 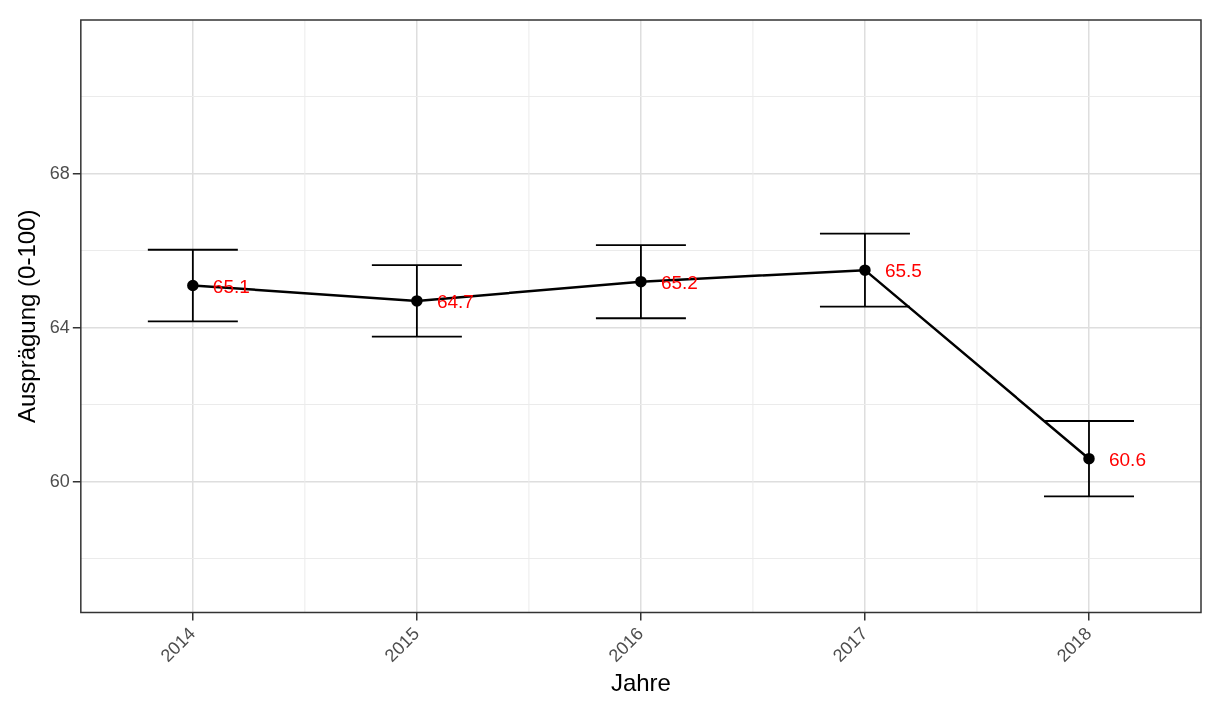 I want to click on x-axis-title: Jahre, so click(x=640, y=683).